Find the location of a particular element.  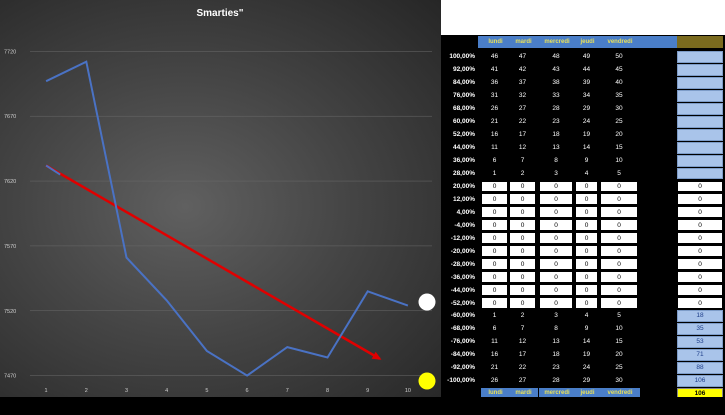

percent-label: 100,00% is located at coordinates (462, 57).